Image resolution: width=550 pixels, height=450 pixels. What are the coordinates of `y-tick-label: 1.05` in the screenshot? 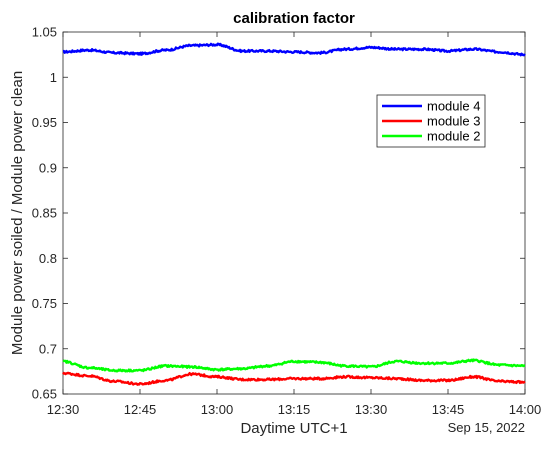 It's located at (44, 32).